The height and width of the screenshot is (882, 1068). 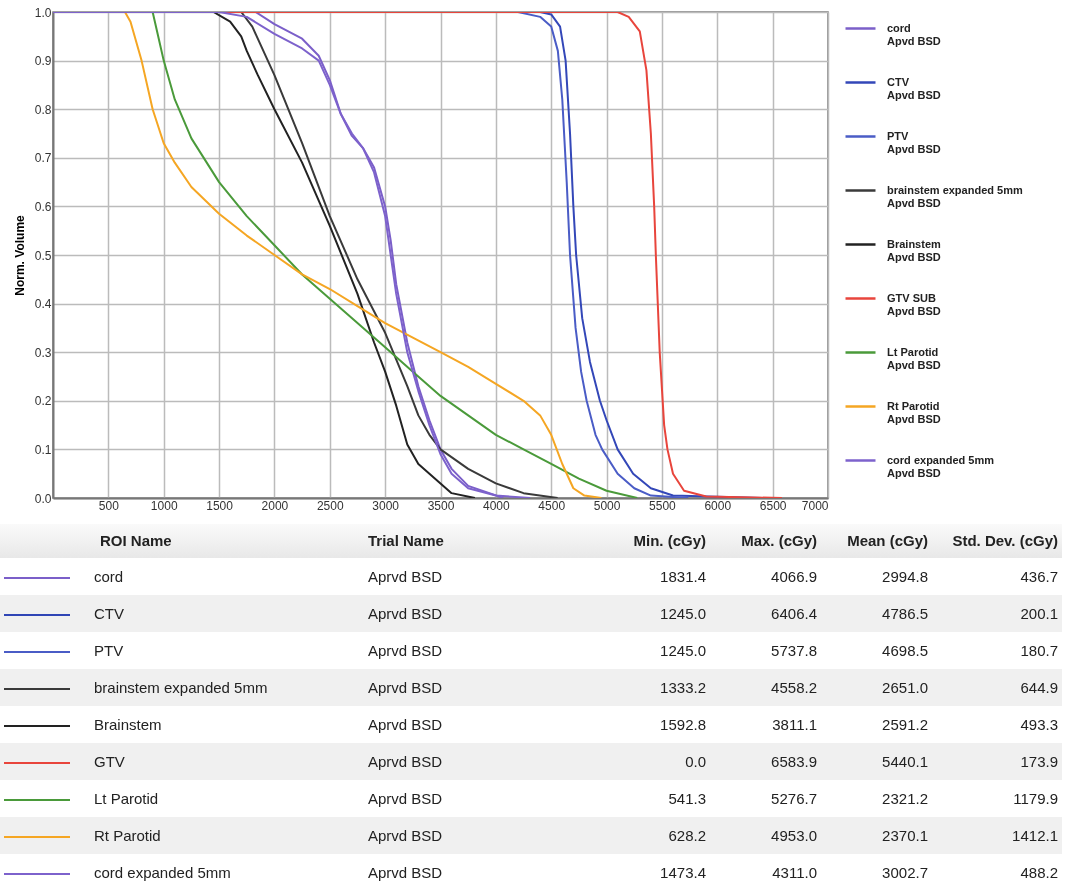 I want to click on x-tick-label: 1500, so click(x=220, y=505).